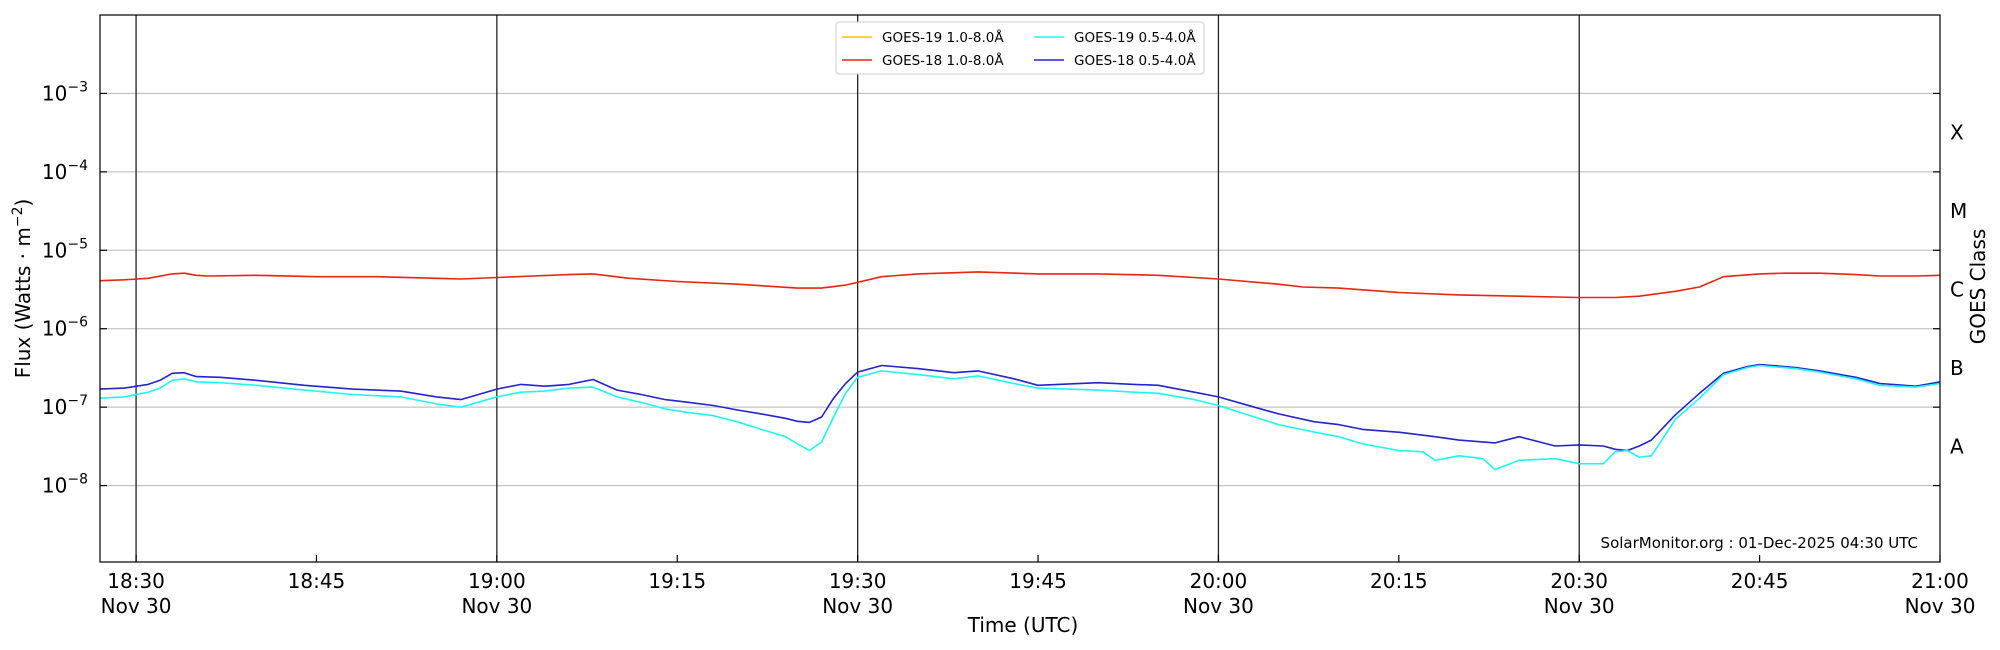 This screenshot has width=2000, height=650. What do you see at coordinates (1023, 625) in the screenshot?
I see `x-axis-title: Time (UTC)` at bounding box center [1023, 625].